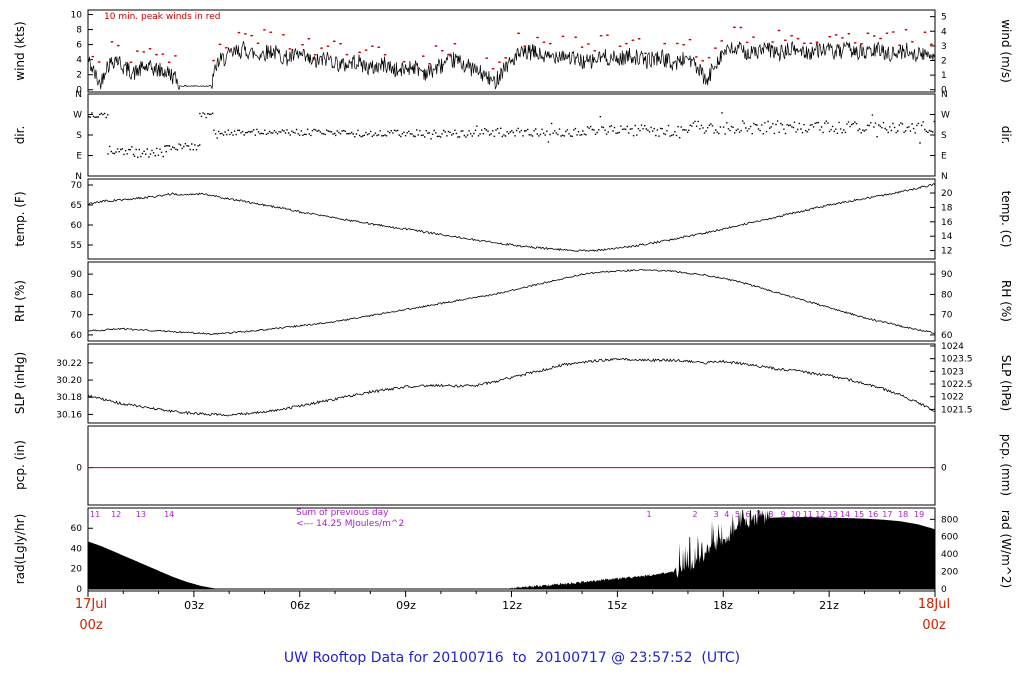 The width and height of the screenshot is (1024, 700). What do you see at coordinates (162, 17) in the screenshot?
I see `peak-winds-note: 10 min. peak winds in red` at bounding box center [162, 17].